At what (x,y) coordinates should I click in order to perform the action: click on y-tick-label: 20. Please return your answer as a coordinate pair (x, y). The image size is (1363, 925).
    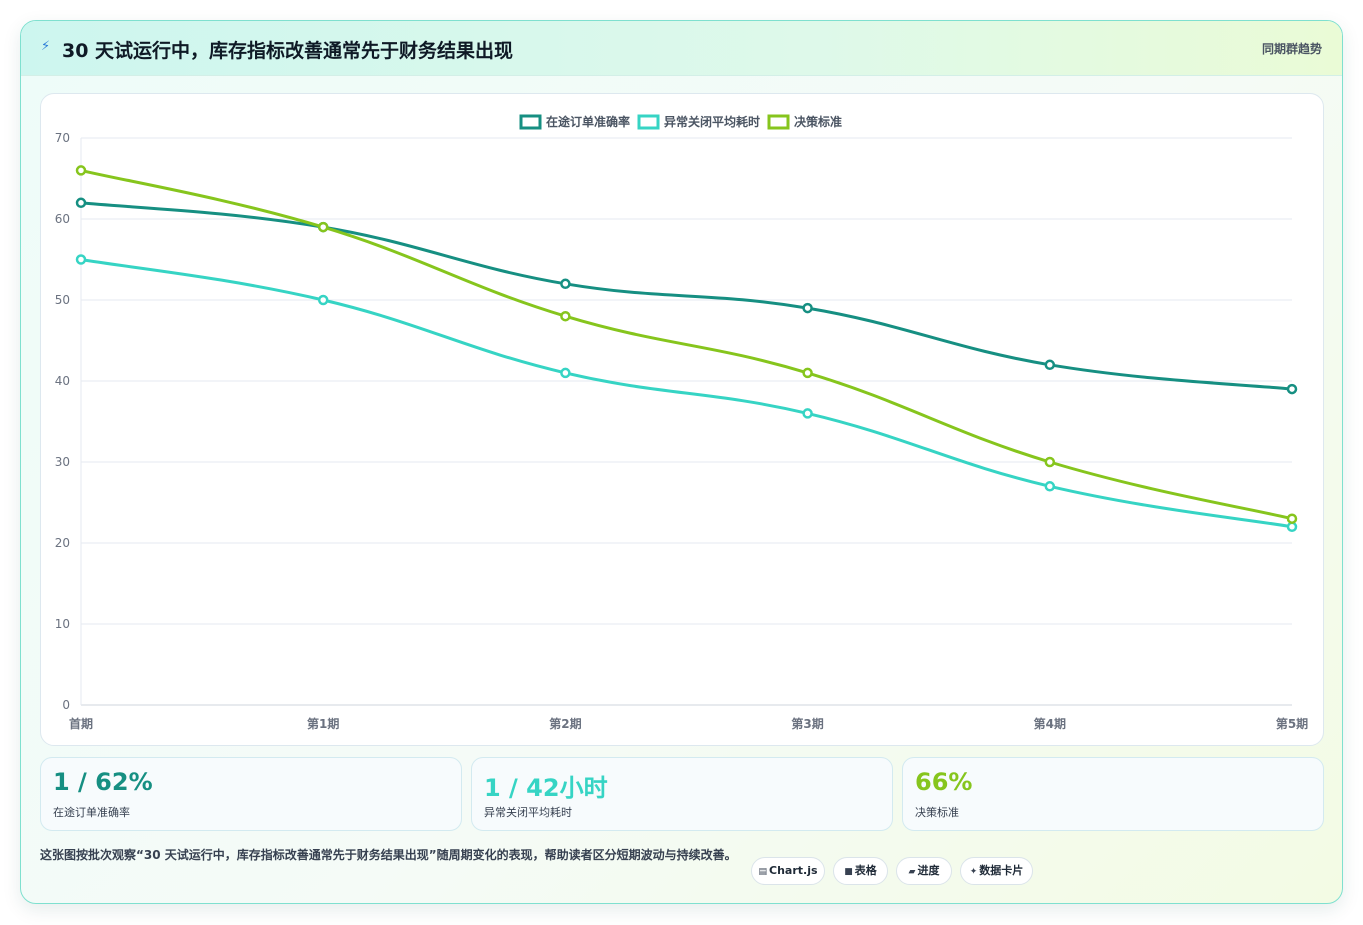
    Looking at the image, I should click on (62, 543).